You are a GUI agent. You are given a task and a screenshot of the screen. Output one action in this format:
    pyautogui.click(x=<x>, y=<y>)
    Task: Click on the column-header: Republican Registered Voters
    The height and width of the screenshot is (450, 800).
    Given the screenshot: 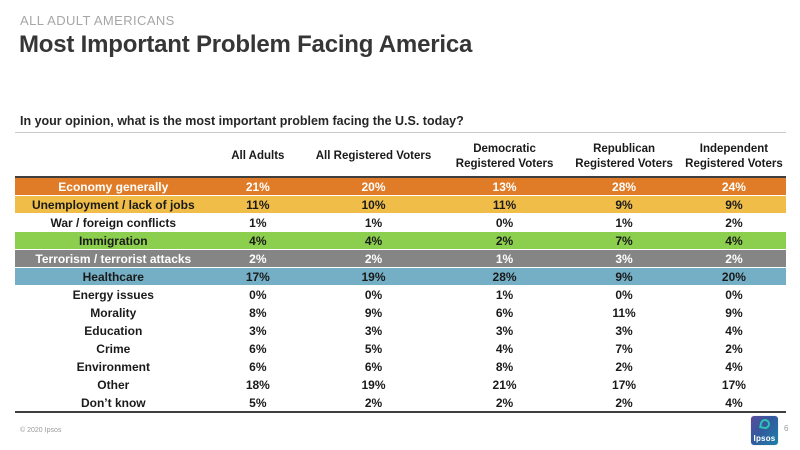 What is the action you would take?
    pyautogui.click(x=624, y=156)
    